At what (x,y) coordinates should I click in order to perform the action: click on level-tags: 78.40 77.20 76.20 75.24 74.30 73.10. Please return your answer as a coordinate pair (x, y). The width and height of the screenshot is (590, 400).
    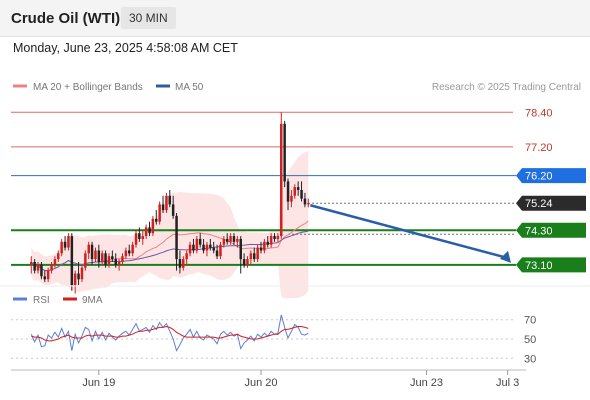
    Looking at the image, I should click on (551, 190).